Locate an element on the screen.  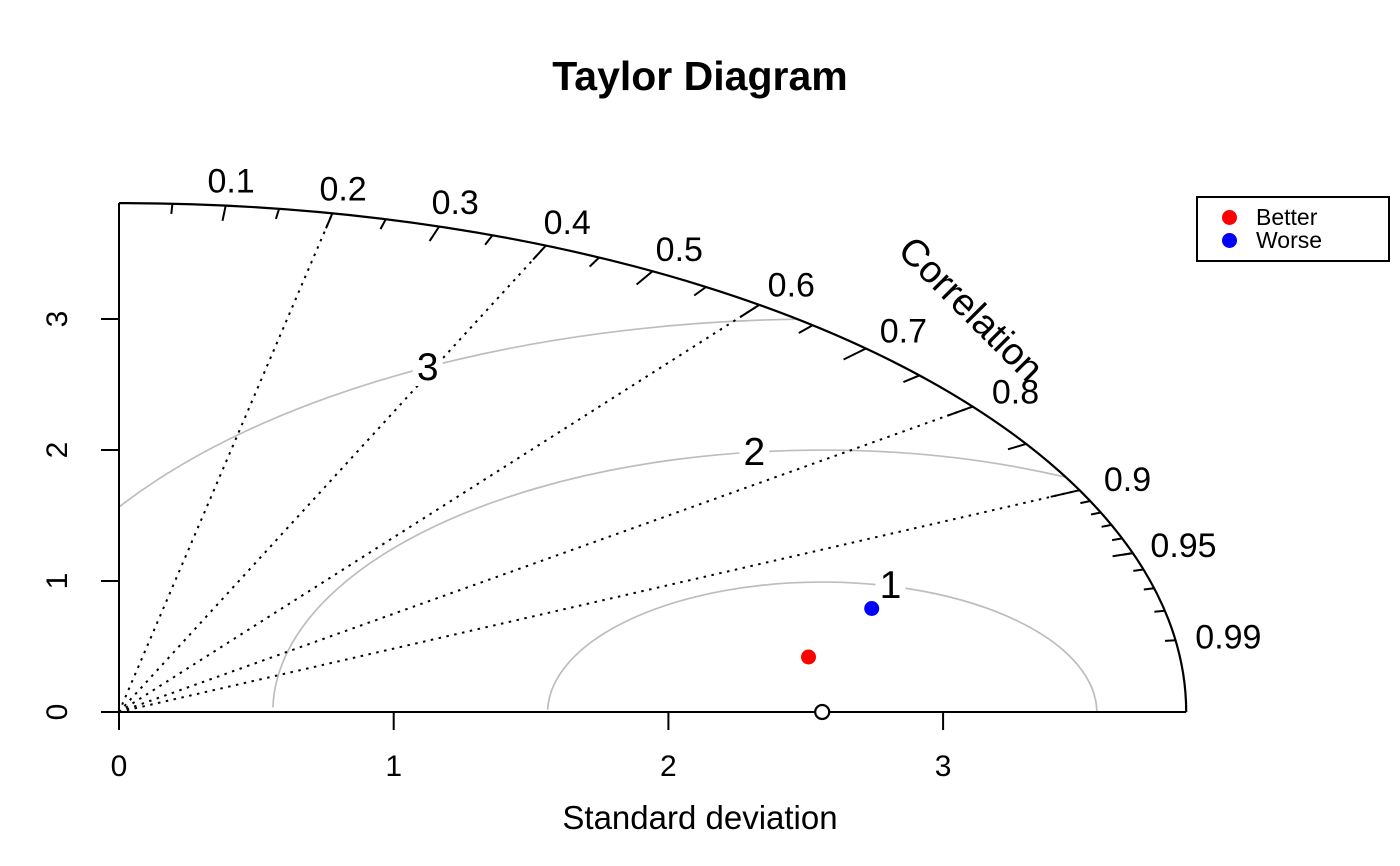
correlation-tick-label: 0.7 is located at coordinates (903, 331).